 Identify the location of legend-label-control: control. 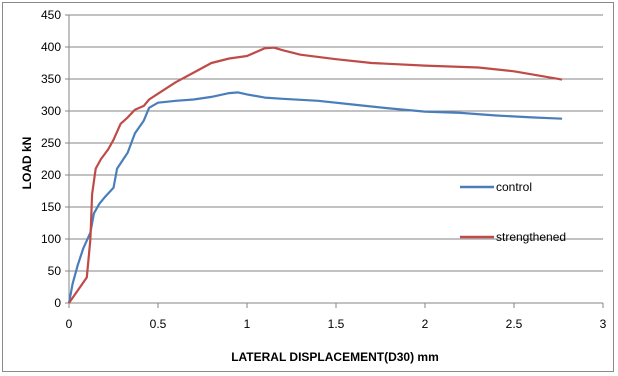
(514, 187).